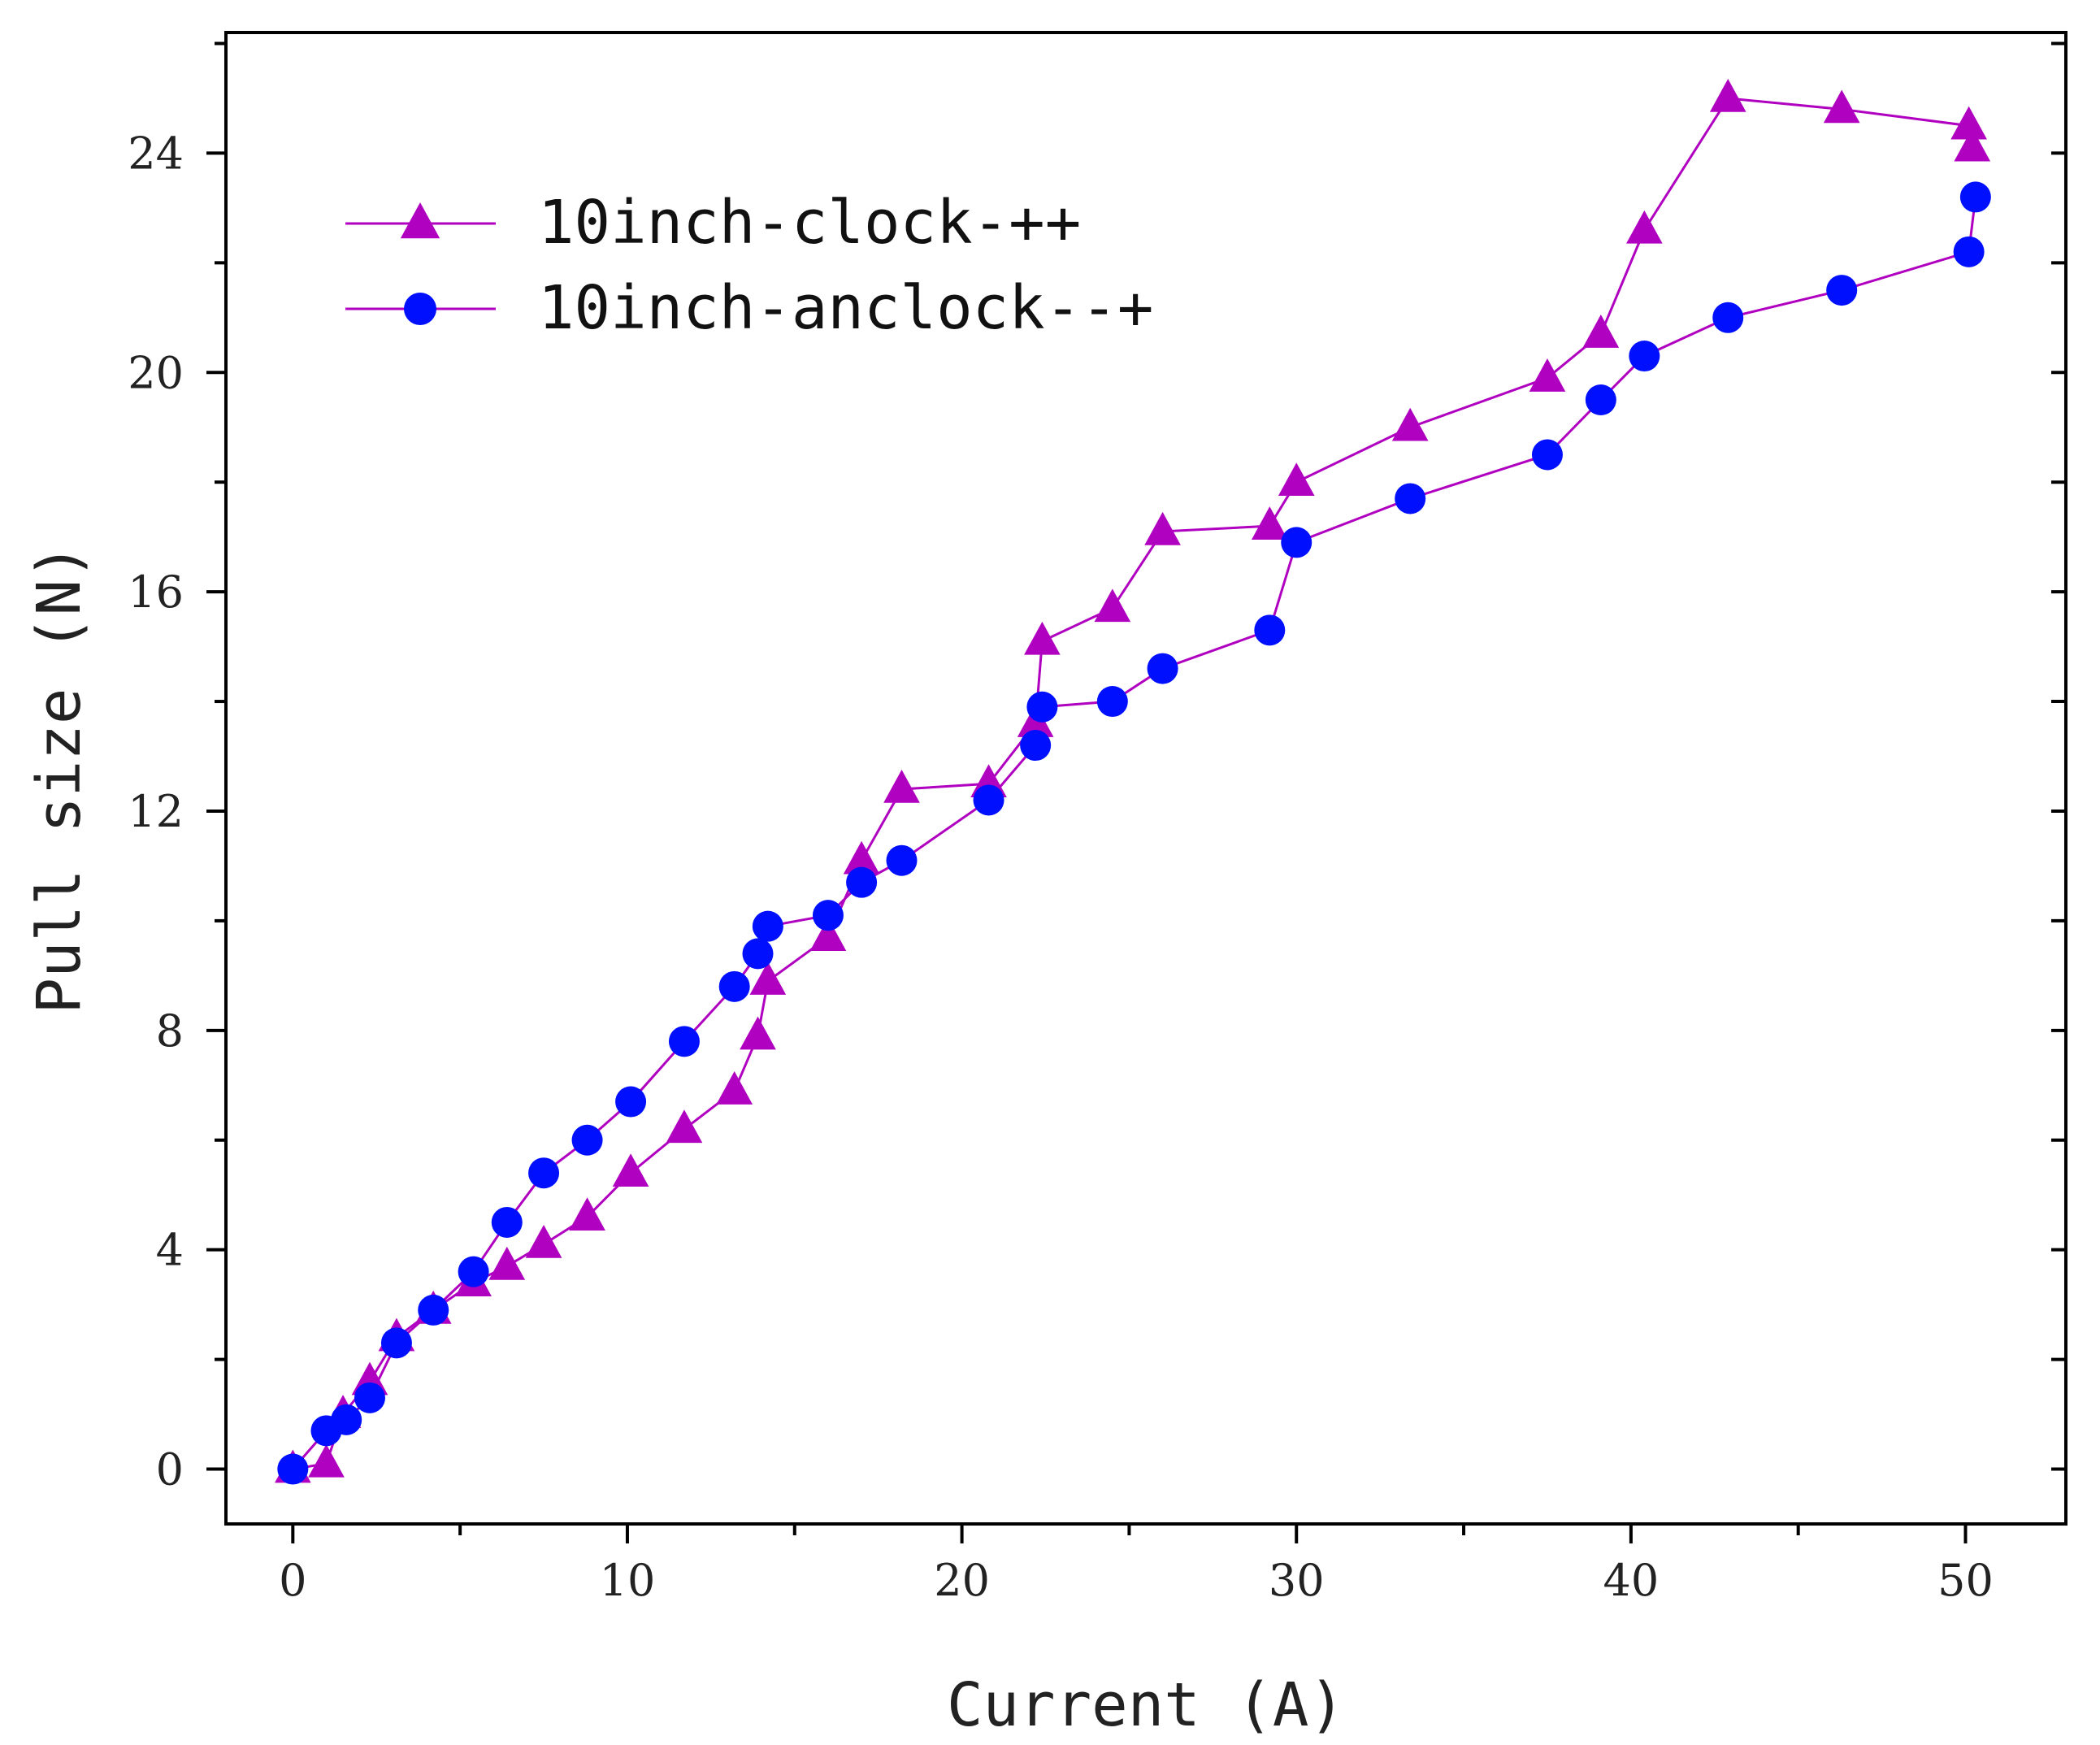  What do you see at coordinates (59, 778) in the screenshot?
I see `y-axis-title: Pull size (N)` at bounding box center [59, 778].